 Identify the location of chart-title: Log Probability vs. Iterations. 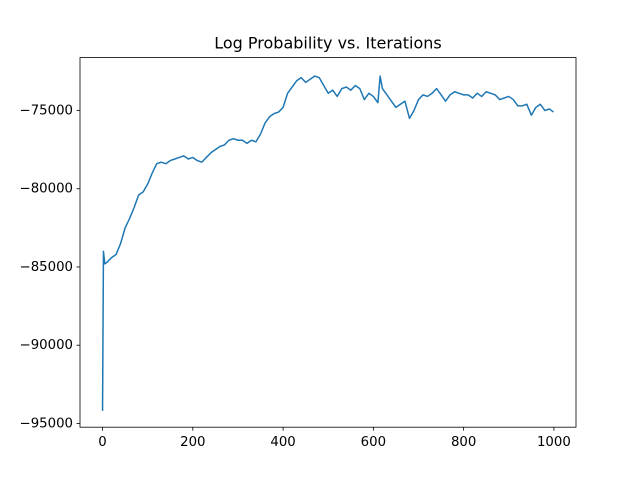
(328, 43).